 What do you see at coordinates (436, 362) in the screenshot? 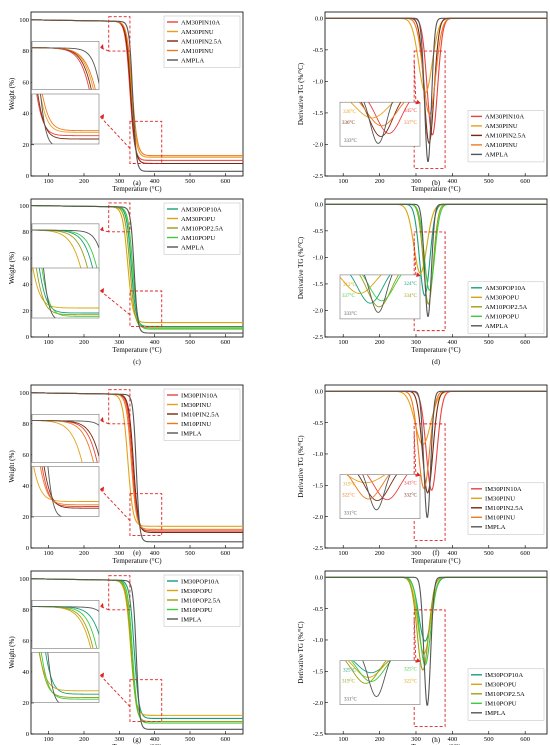
I see `panel-label: (d)` at bounding box center [436, 362].